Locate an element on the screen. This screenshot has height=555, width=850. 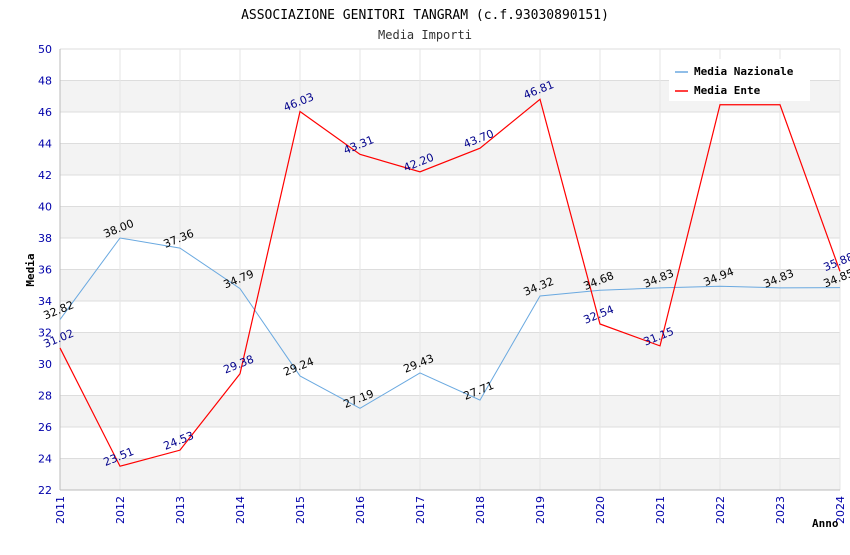
x-tick-label: 2012 is located at coordinates (120, 510).